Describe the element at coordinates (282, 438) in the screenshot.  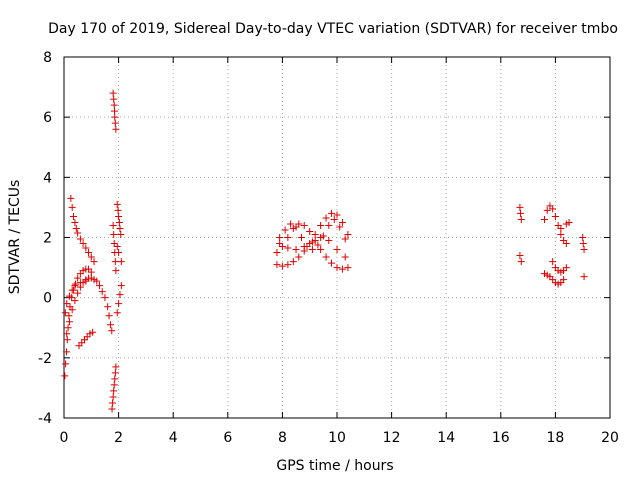
I see `x-tick-label: 8` at that location.